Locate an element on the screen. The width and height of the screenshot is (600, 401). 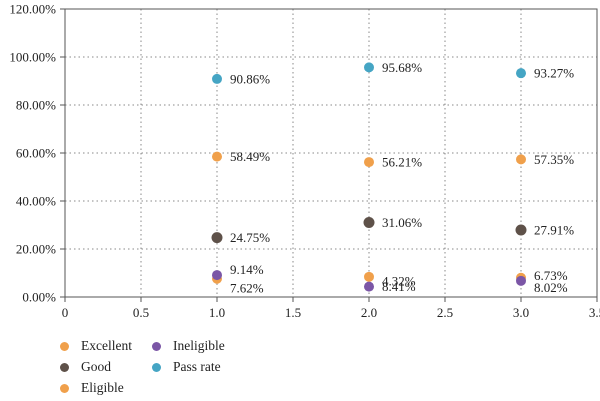
y-tick-label: 40.00% is located at coordinates (36, 201).